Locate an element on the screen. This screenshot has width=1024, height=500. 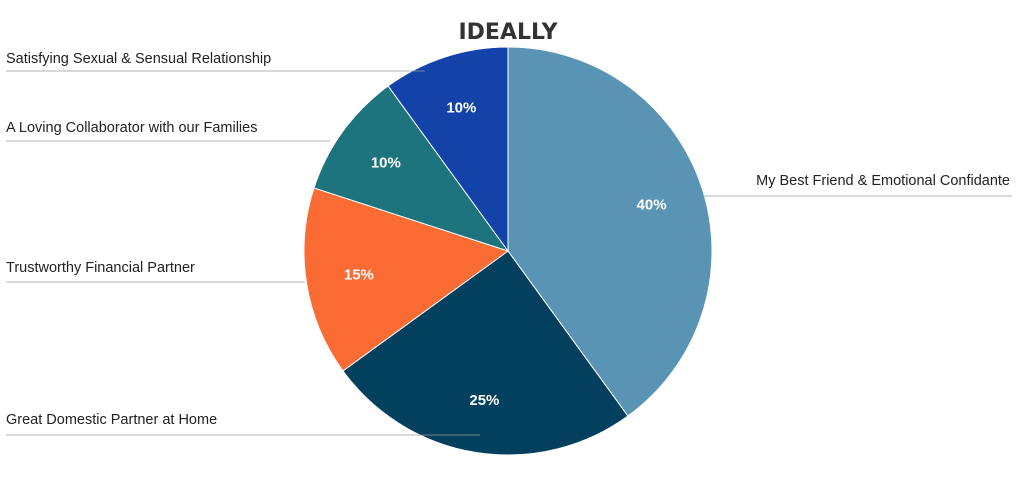
slice-value-label: 25% is located at coordinates (484, 400).